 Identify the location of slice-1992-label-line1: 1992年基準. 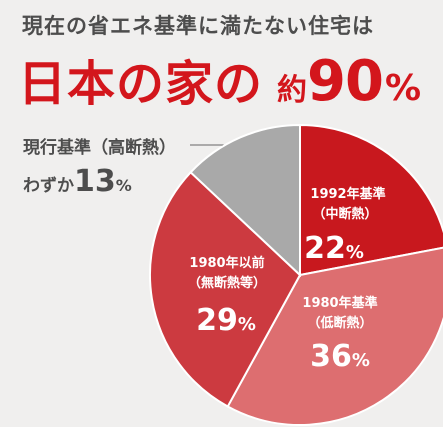
(347, 194).